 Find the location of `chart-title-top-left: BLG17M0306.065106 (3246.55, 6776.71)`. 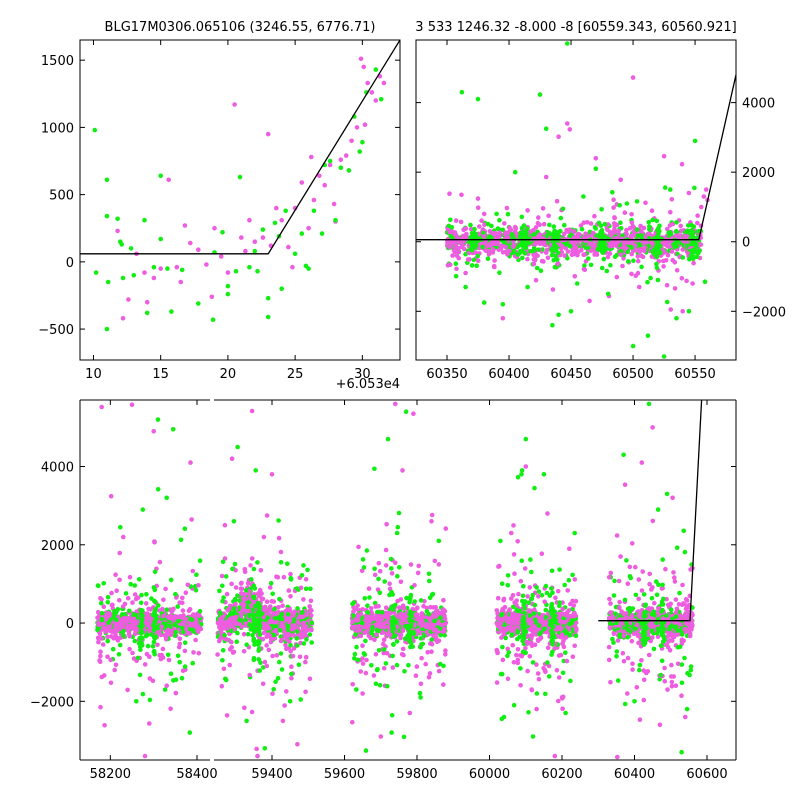

chart-title-top-left: BLG17M0306.065106 (3246.55, 6776.71) is located at coordinates (240, 27).